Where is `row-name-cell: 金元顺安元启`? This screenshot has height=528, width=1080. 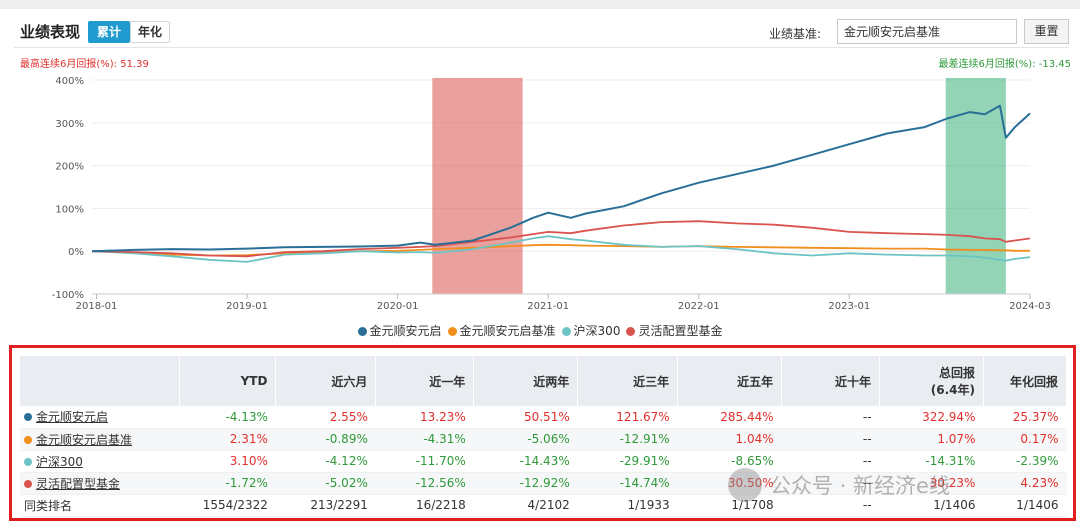 row-name-cell: 金元顺安元启 is located at coordinates (100, 417).